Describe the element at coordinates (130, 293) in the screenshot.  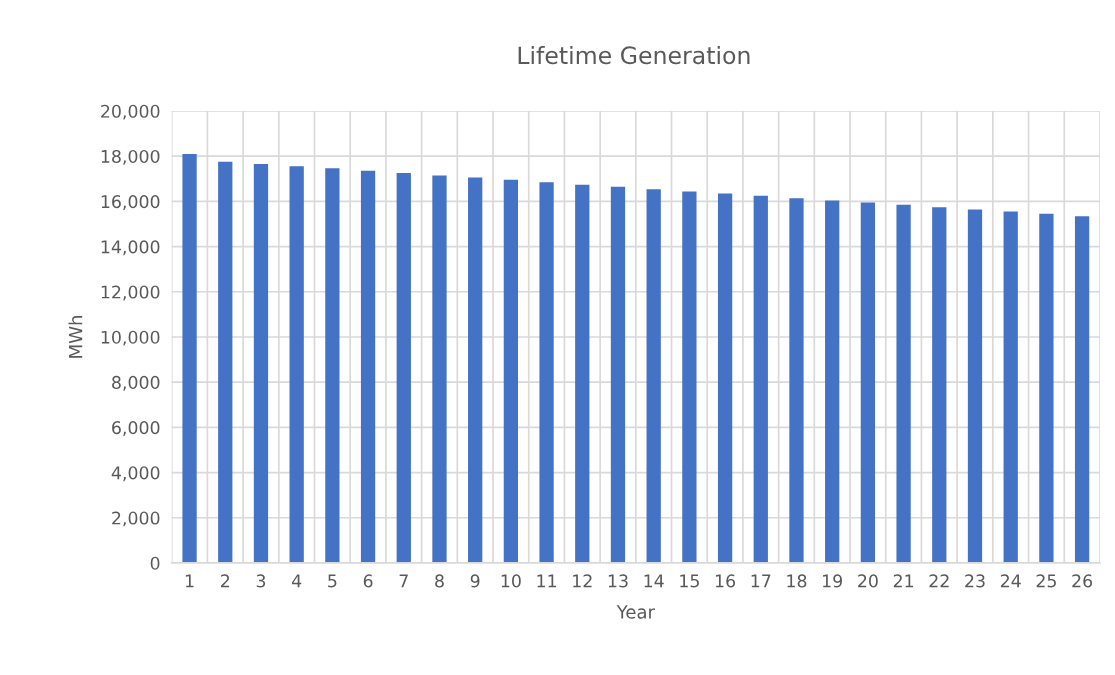
I see `y-tick-label: 12,000` at that location.